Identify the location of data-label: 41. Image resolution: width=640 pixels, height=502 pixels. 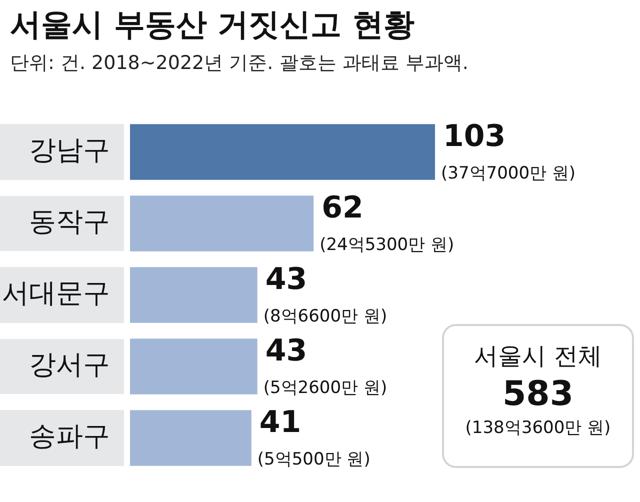
(280, 422).